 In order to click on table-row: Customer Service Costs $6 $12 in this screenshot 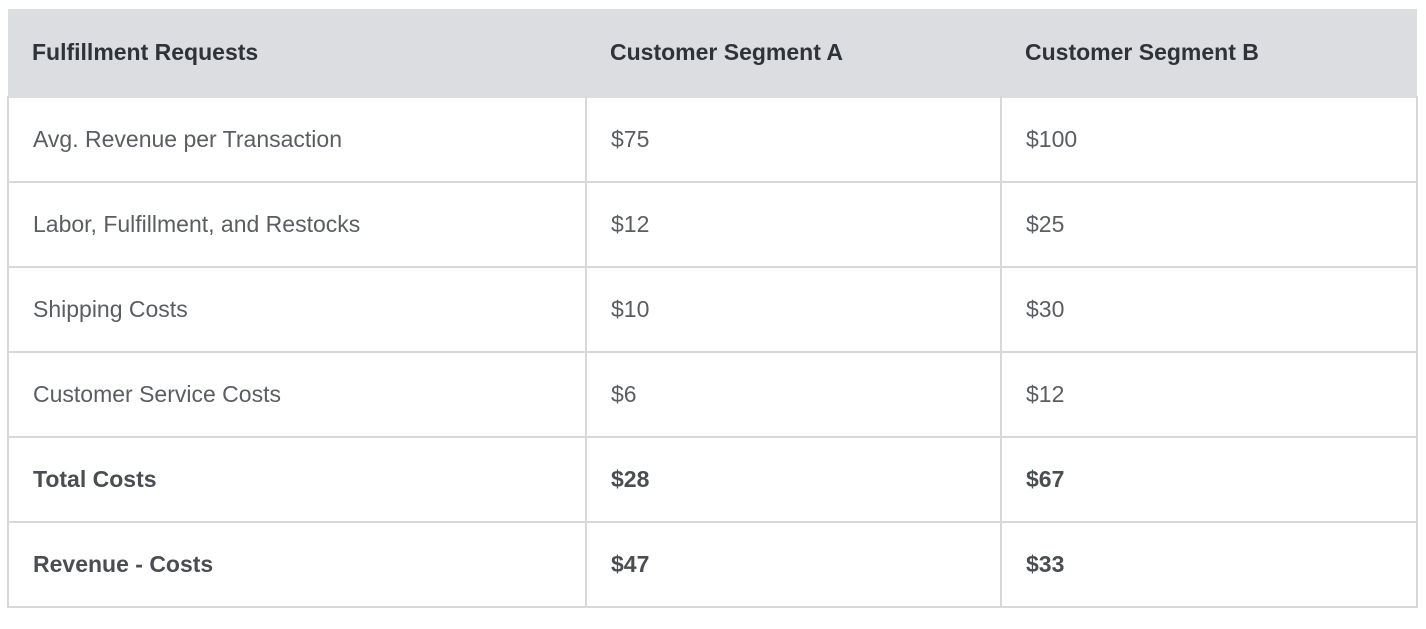, I will do `click(712, 394)`.